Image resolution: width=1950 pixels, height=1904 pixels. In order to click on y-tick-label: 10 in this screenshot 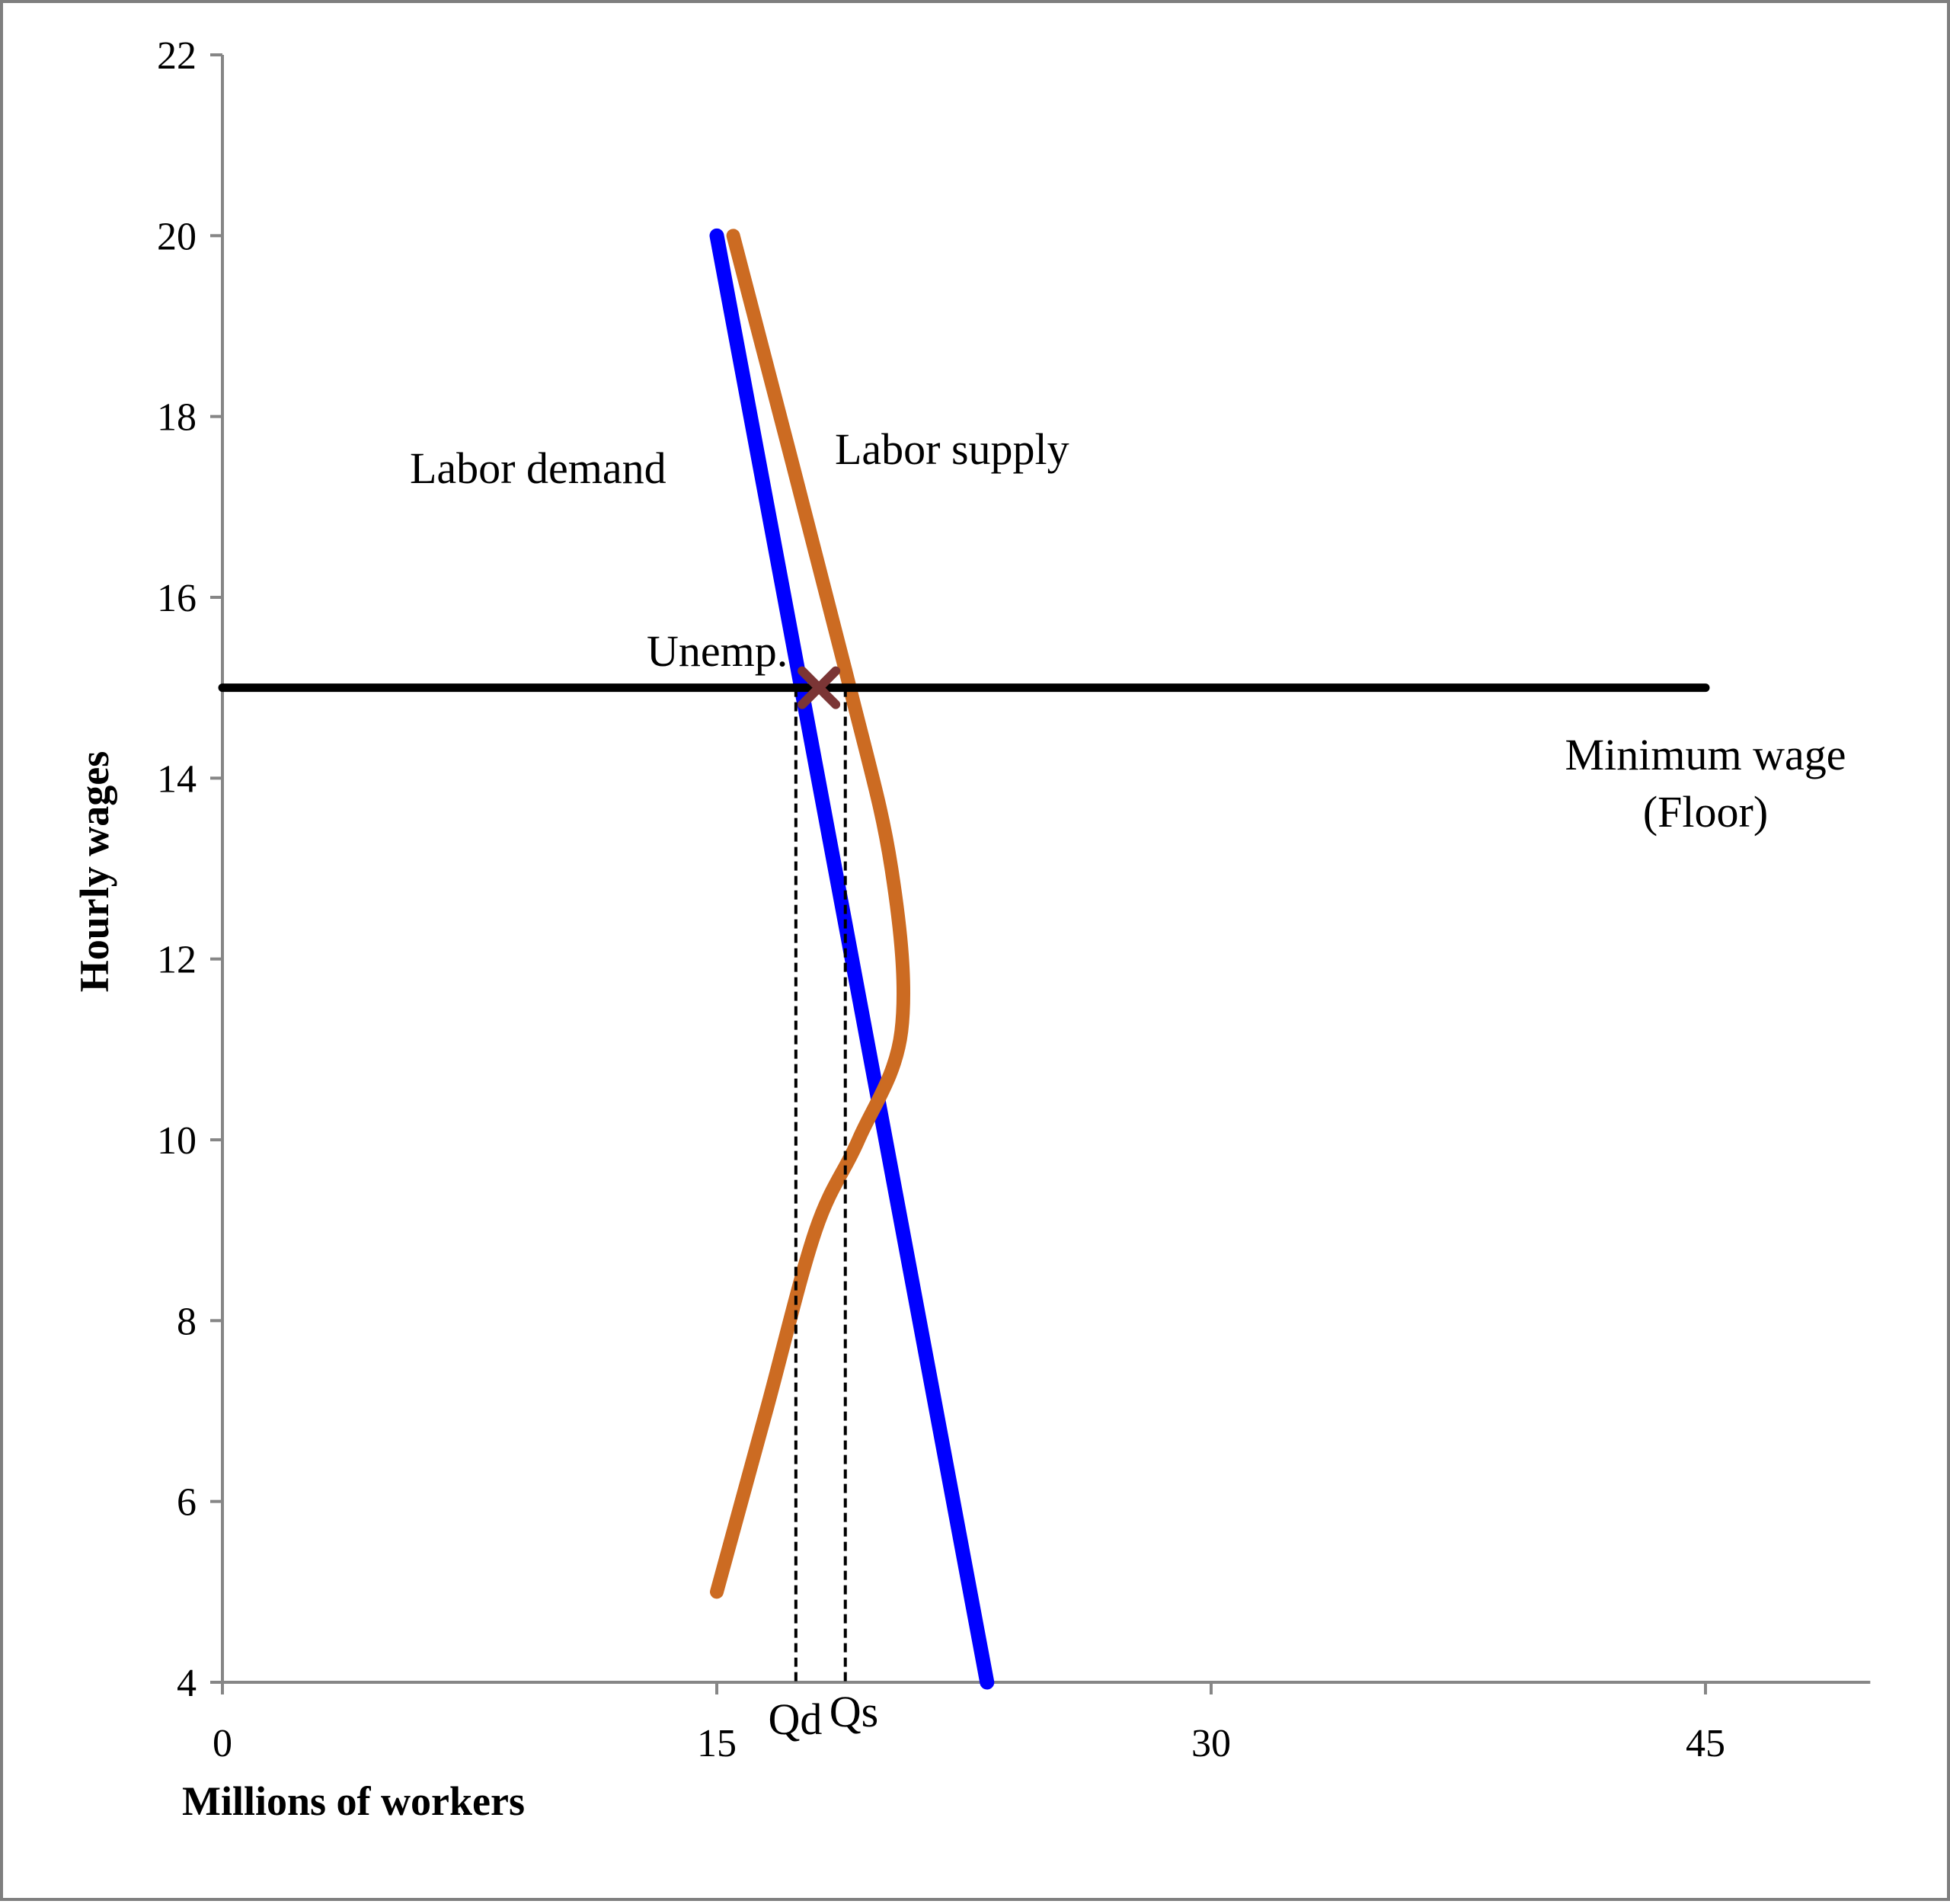, I will do `click(177, 1141)`.